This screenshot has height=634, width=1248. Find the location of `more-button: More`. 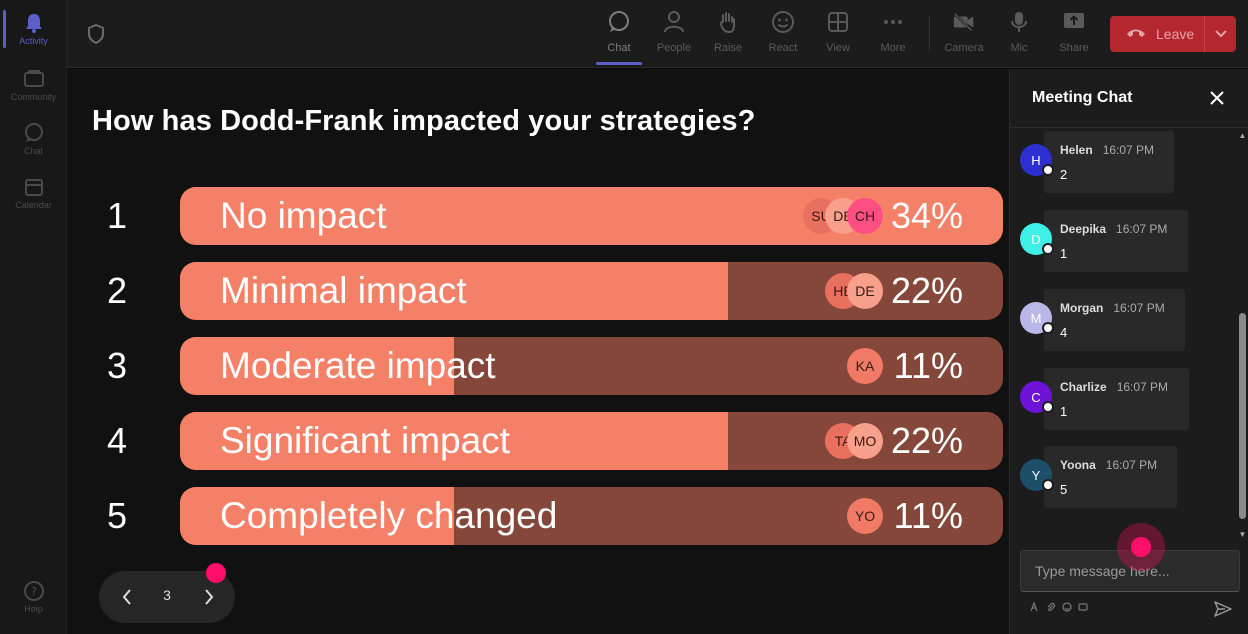

more-button: More is located at coordinates (893, 35).